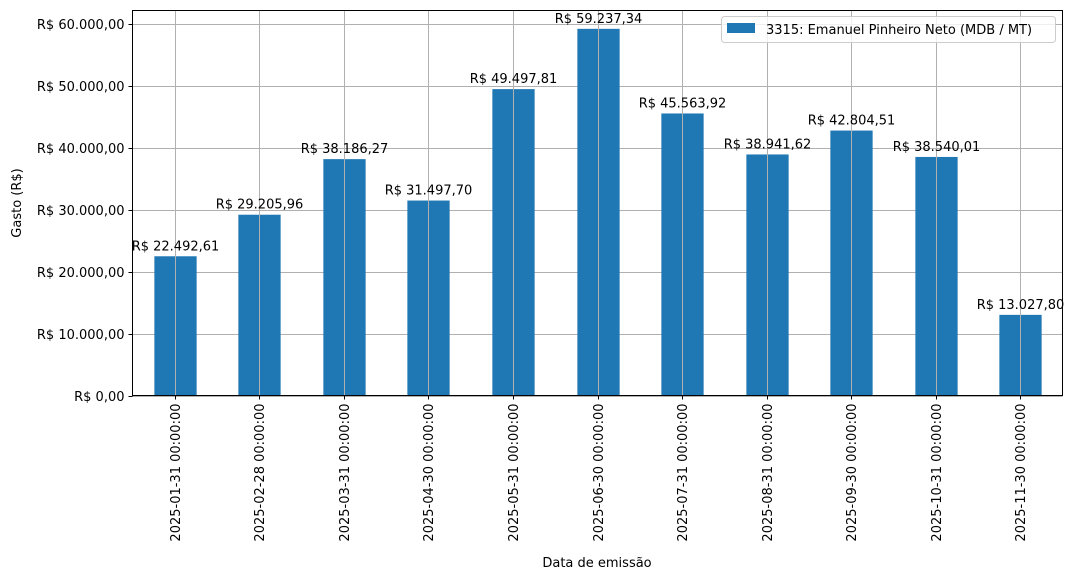  I want to click on bar-value-label: R$ 22.492,61, so click(176, 246).